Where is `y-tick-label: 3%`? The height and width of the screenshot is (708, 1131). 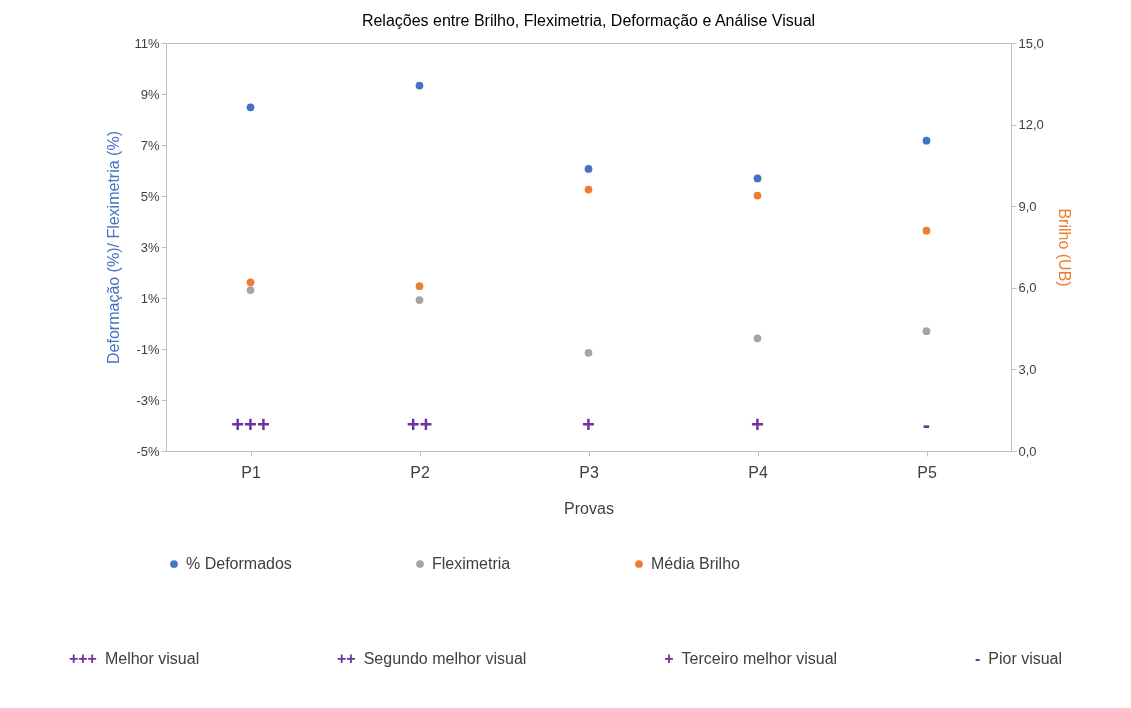
y-tick-label: 3% is located at coordinates (150, 247).